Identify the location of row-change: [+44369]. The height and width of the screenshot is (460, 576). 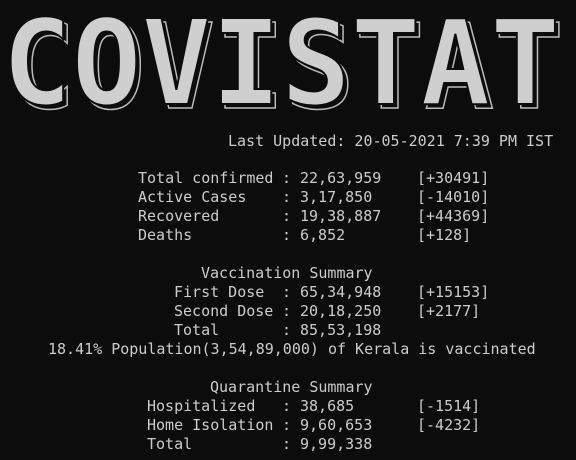
(453, 216).